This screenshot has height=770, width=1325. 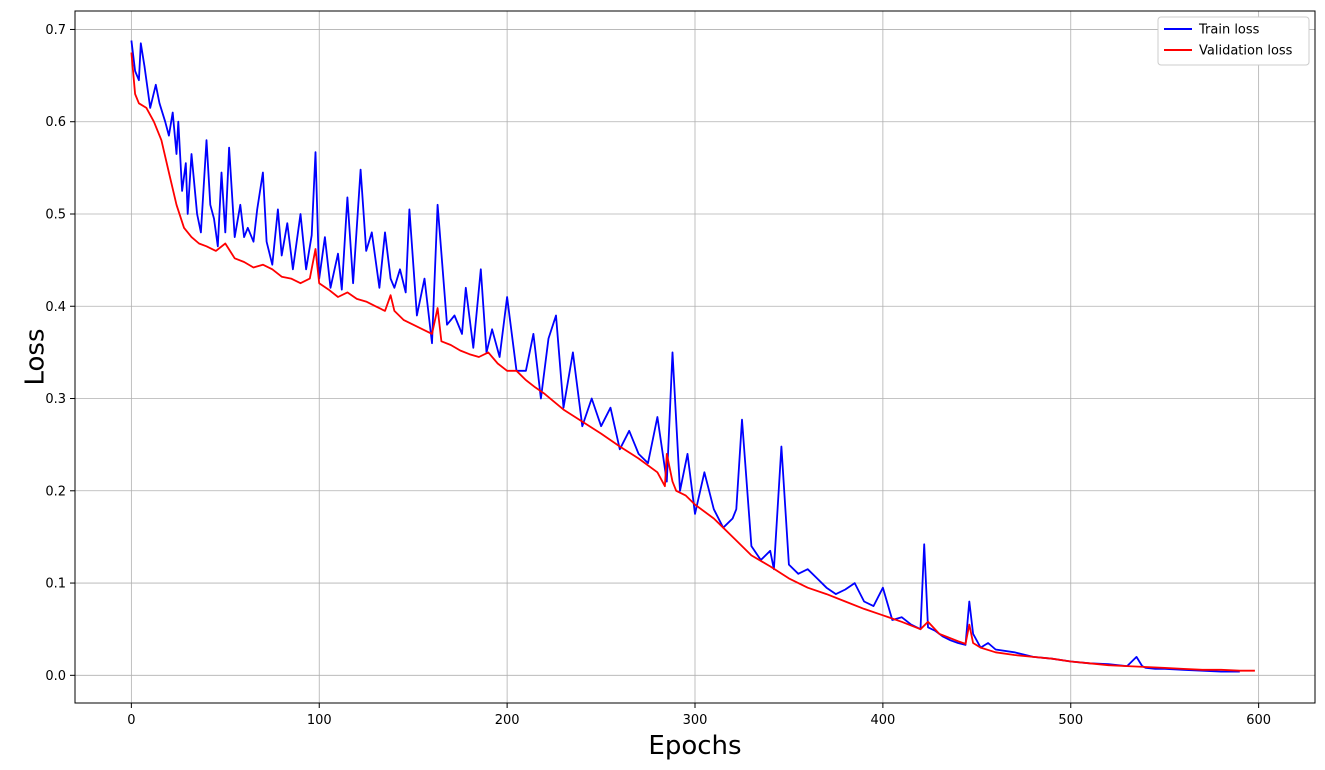 I want to click on x-axis-label: Epochs, so click(x=694, y=746).